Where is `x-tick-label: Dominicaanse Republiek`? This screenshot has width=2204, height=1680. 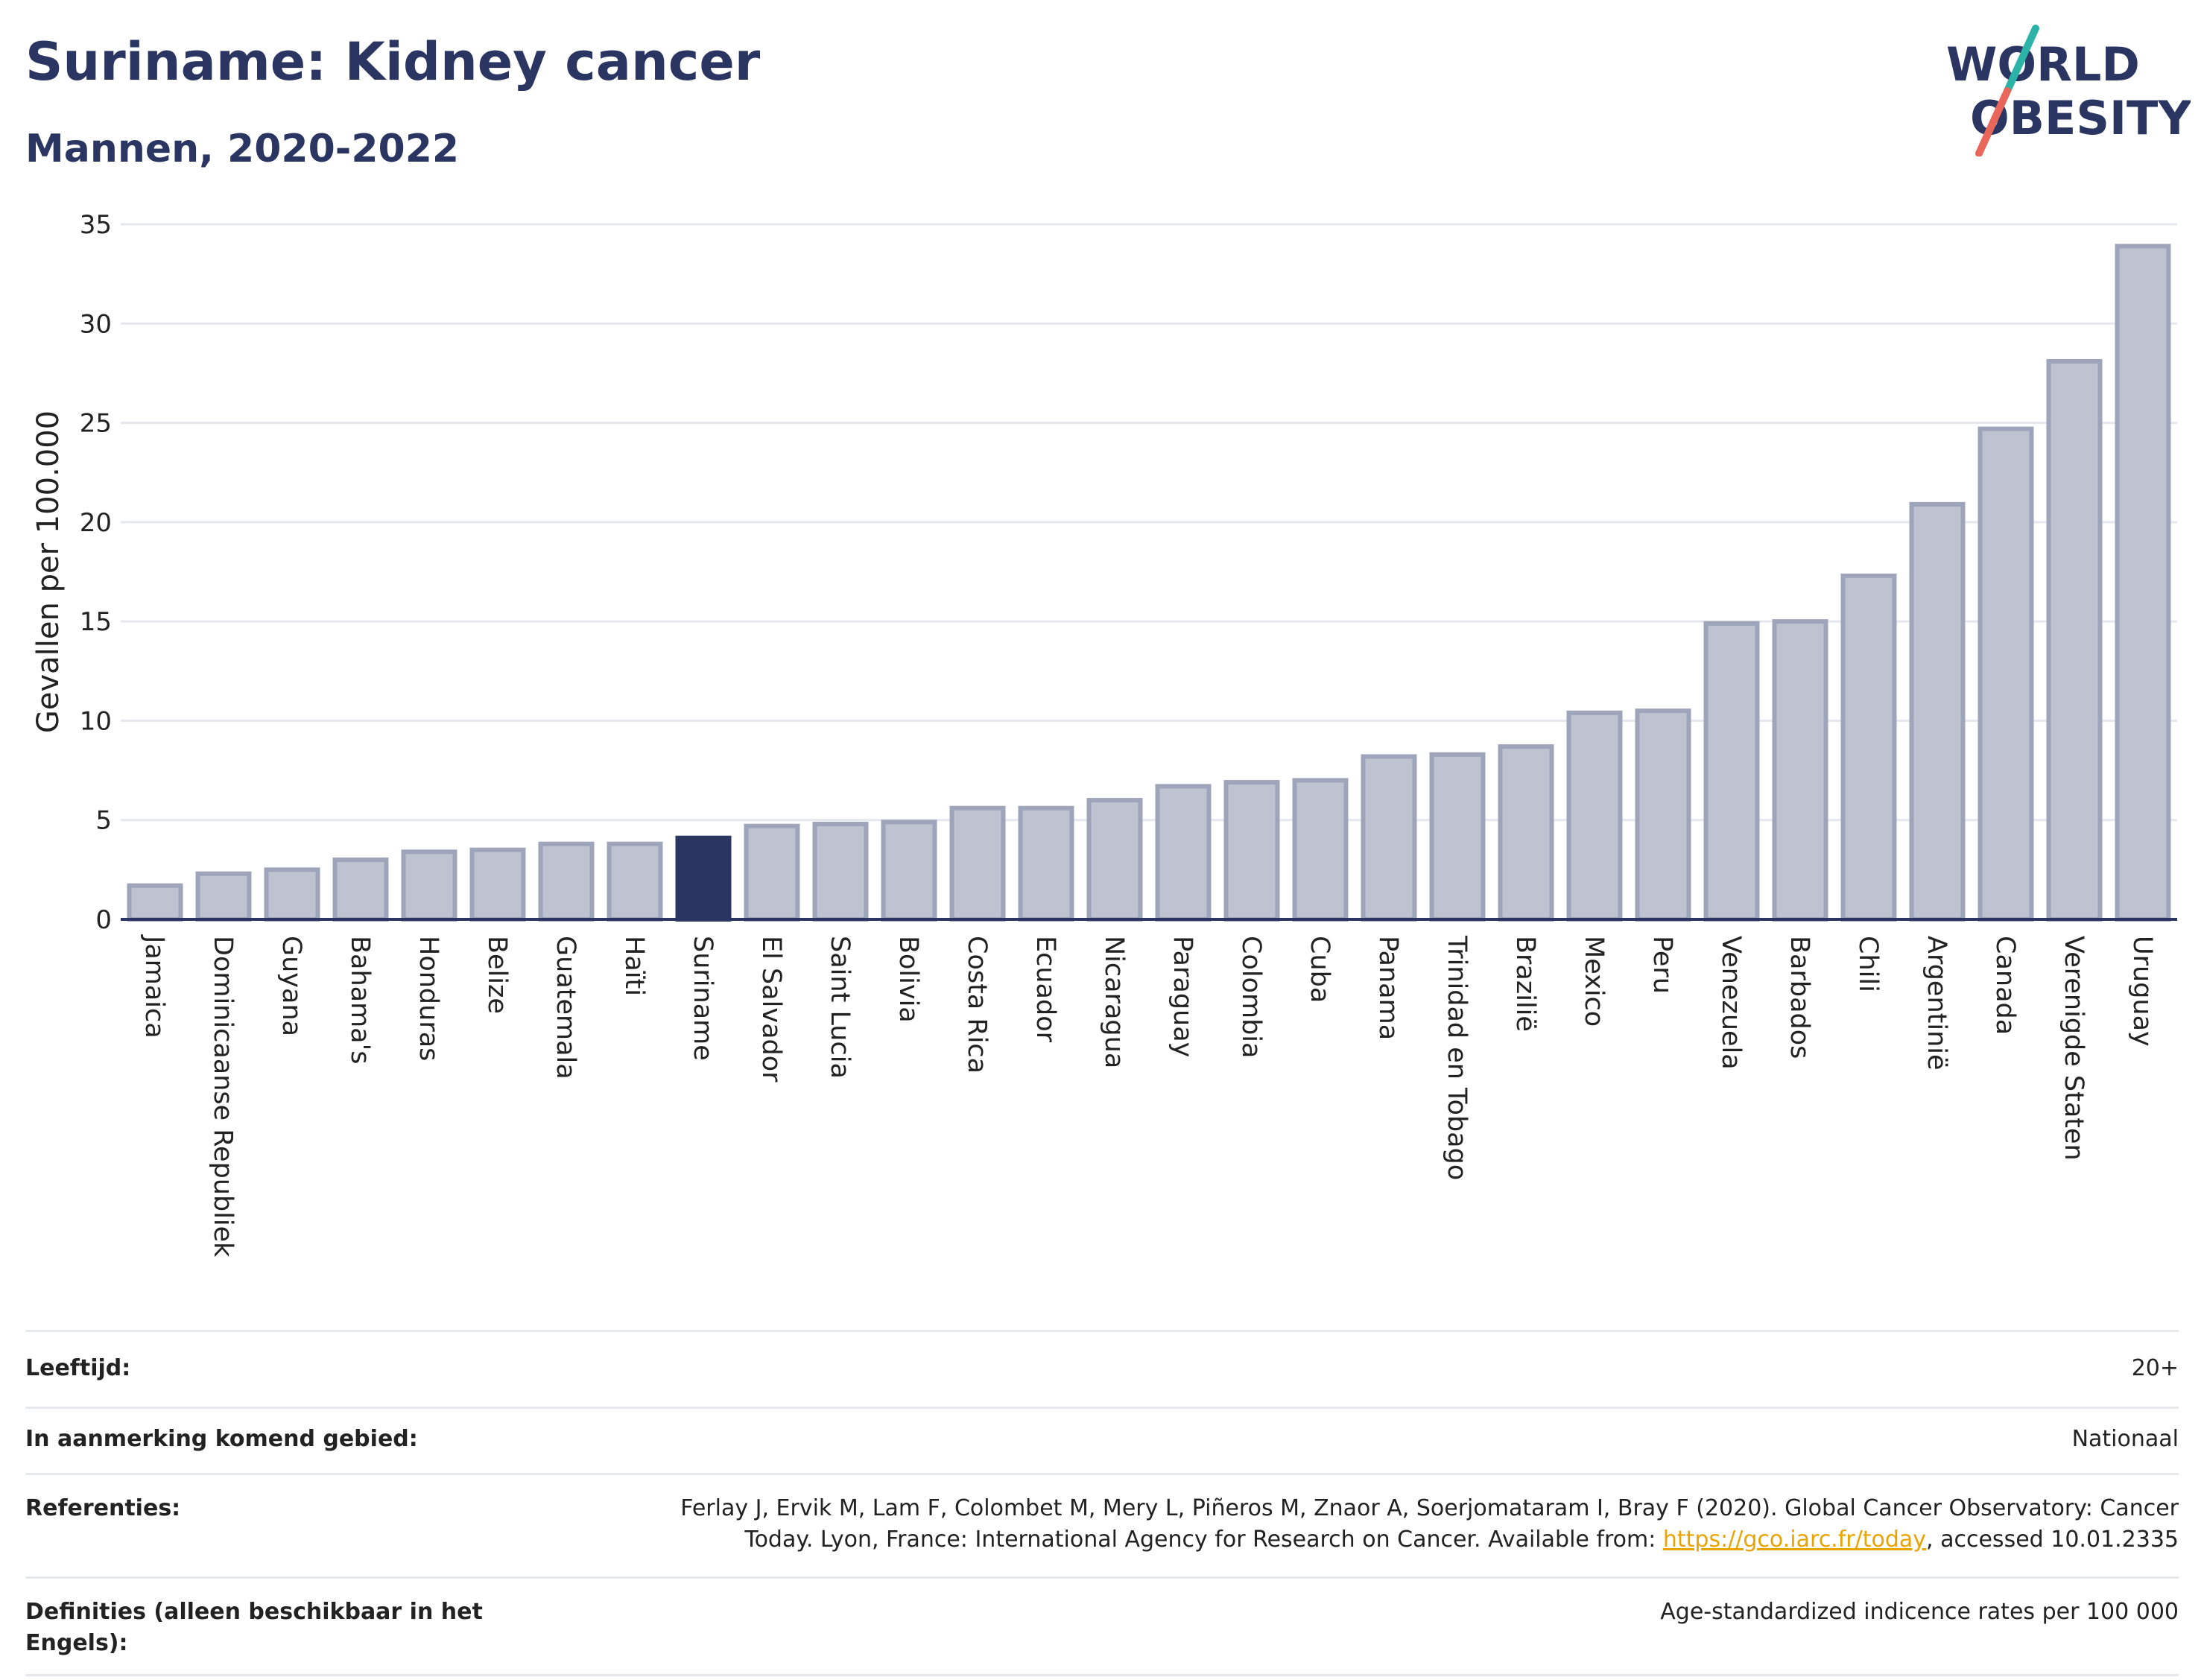
x-tick-label: Dominicaanse Republiek is located at coordinates (223, 1097).